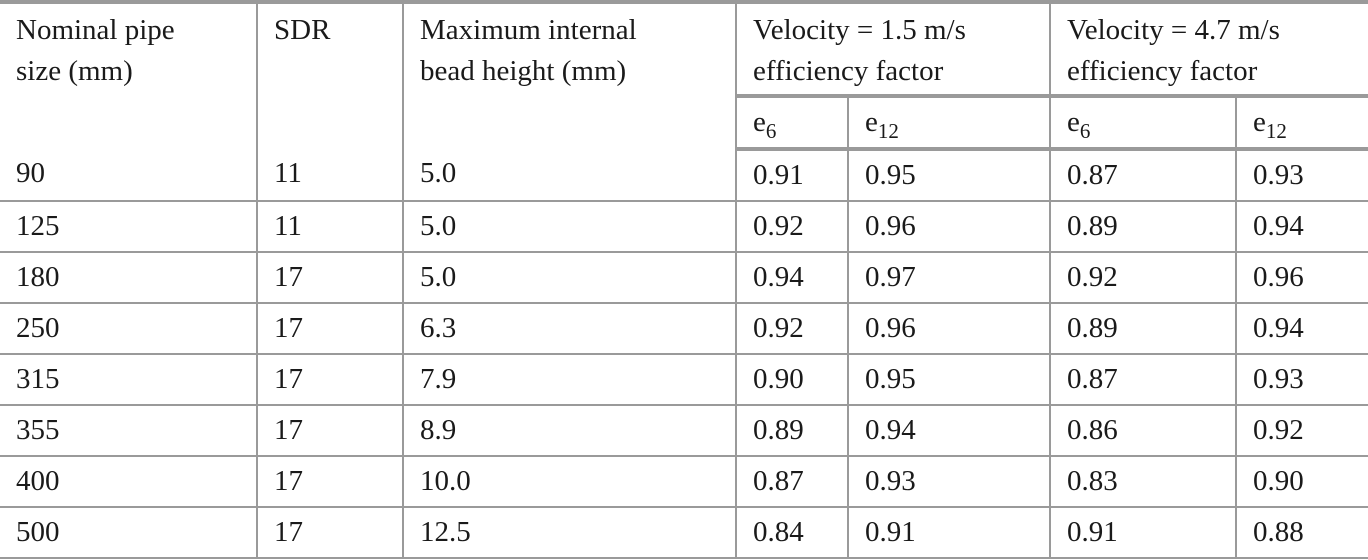  I want to click on table-row: 90 11 5.0 0.91 0.95 0.87 0.93, so click(684, 175).